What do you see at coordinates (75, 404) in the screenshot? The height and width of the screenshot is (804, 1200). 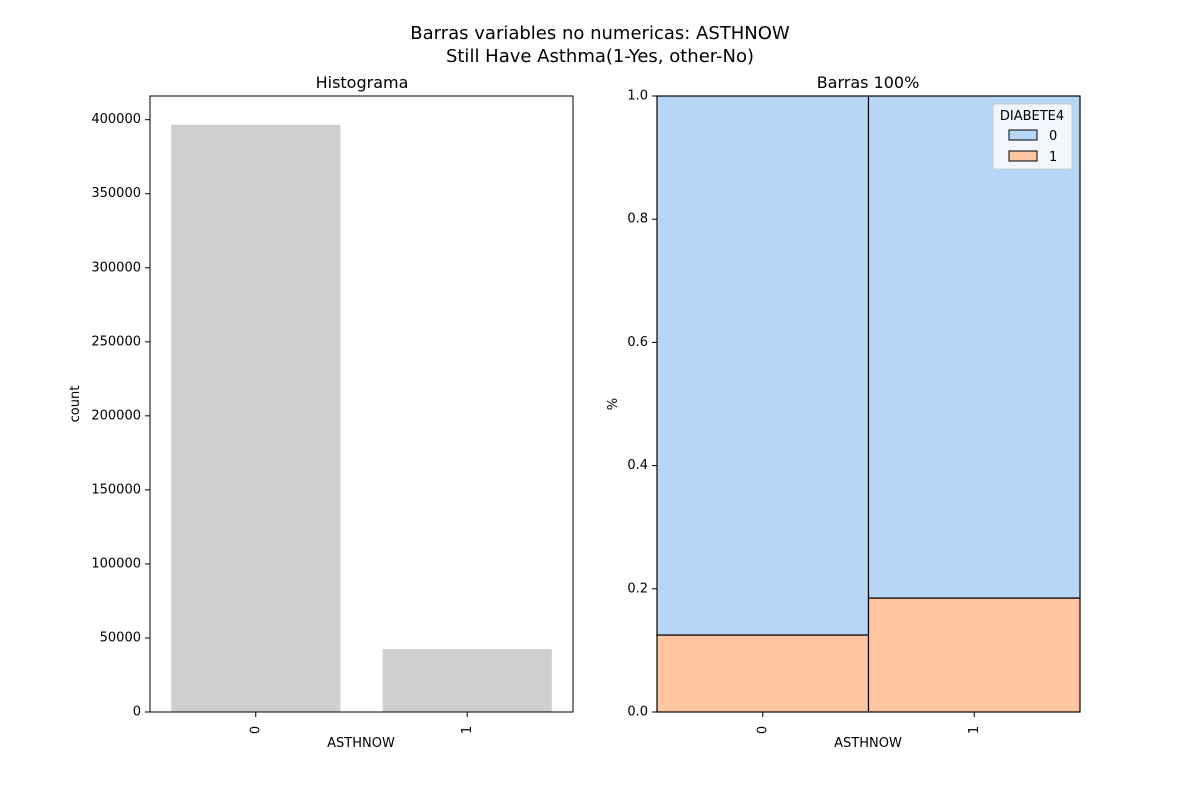 I see `histogram-y-label: count` at bounding box center [75, 404].